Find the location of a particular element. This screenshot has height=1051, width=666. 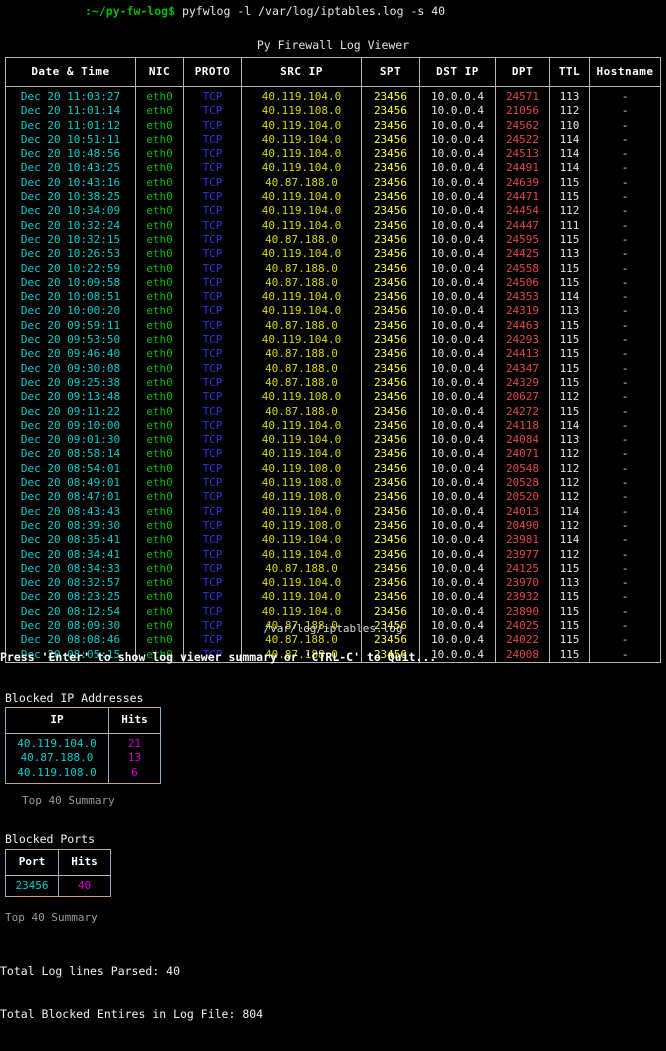

cell-dpt: 24125 is located at coordinates (522, 569).